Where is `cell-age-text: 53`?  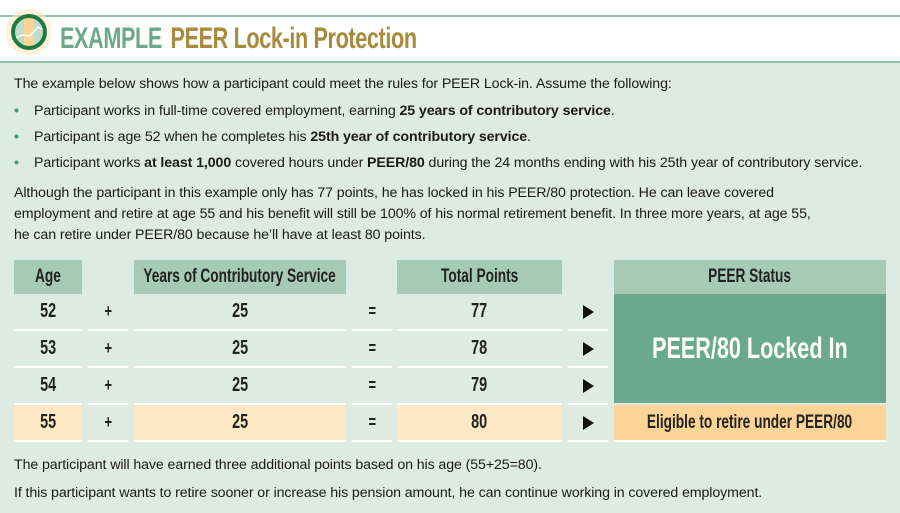 cell-age-text: 53 is located at coordinates (48, 348).